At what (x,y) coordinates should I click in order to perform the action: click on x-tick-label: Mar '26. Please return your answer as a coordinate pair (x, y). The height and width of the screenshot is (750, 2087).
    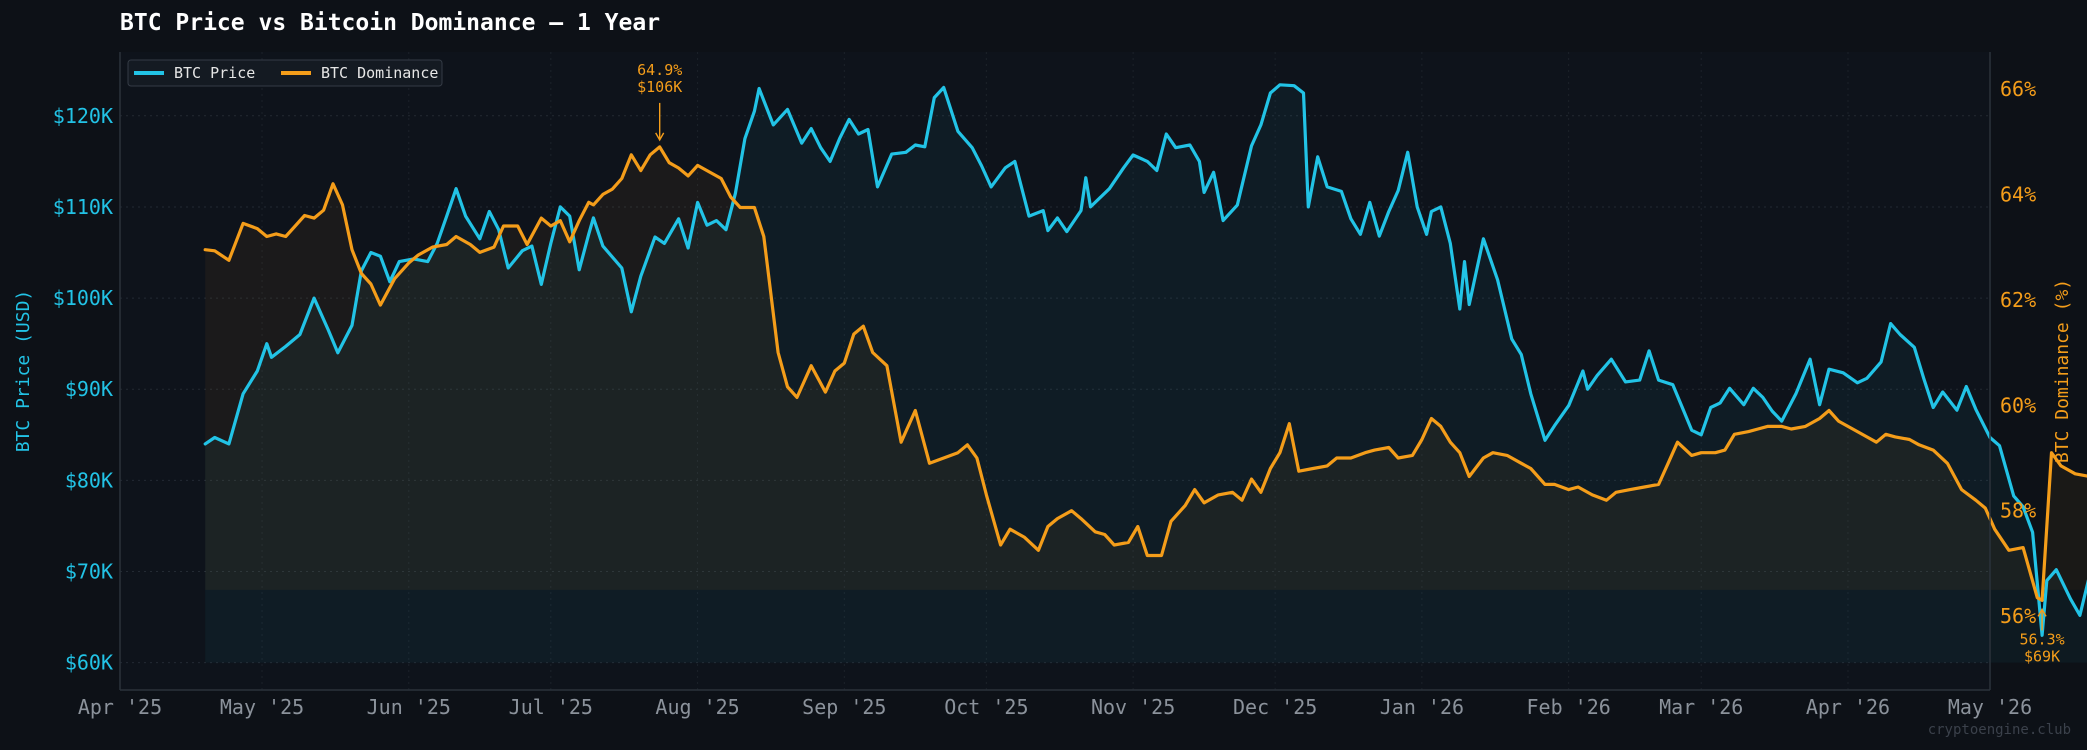
    Looking at the image, I should click on (1701, 707).